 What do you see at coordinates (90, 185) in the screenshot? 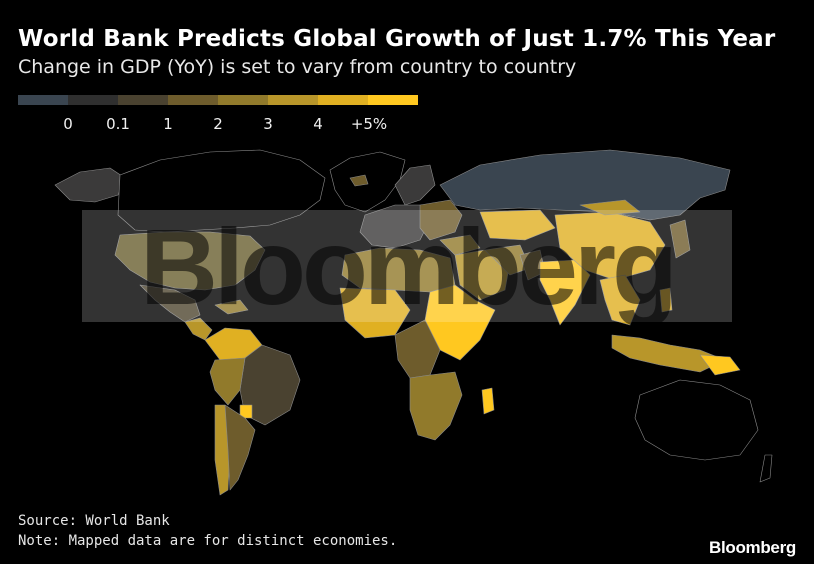
I see `region-alaska` at bounding box center [90, 185].